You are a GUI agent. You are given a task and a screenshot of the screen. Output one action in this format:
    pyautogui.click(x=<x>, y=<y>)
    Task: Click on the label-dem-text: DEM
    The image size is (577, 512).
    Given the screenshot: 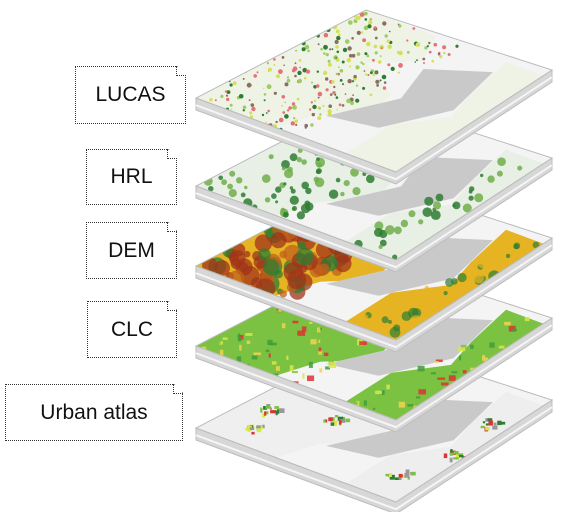 What is the action you would take?
    pyautogui.click(x=131, y=250)
    